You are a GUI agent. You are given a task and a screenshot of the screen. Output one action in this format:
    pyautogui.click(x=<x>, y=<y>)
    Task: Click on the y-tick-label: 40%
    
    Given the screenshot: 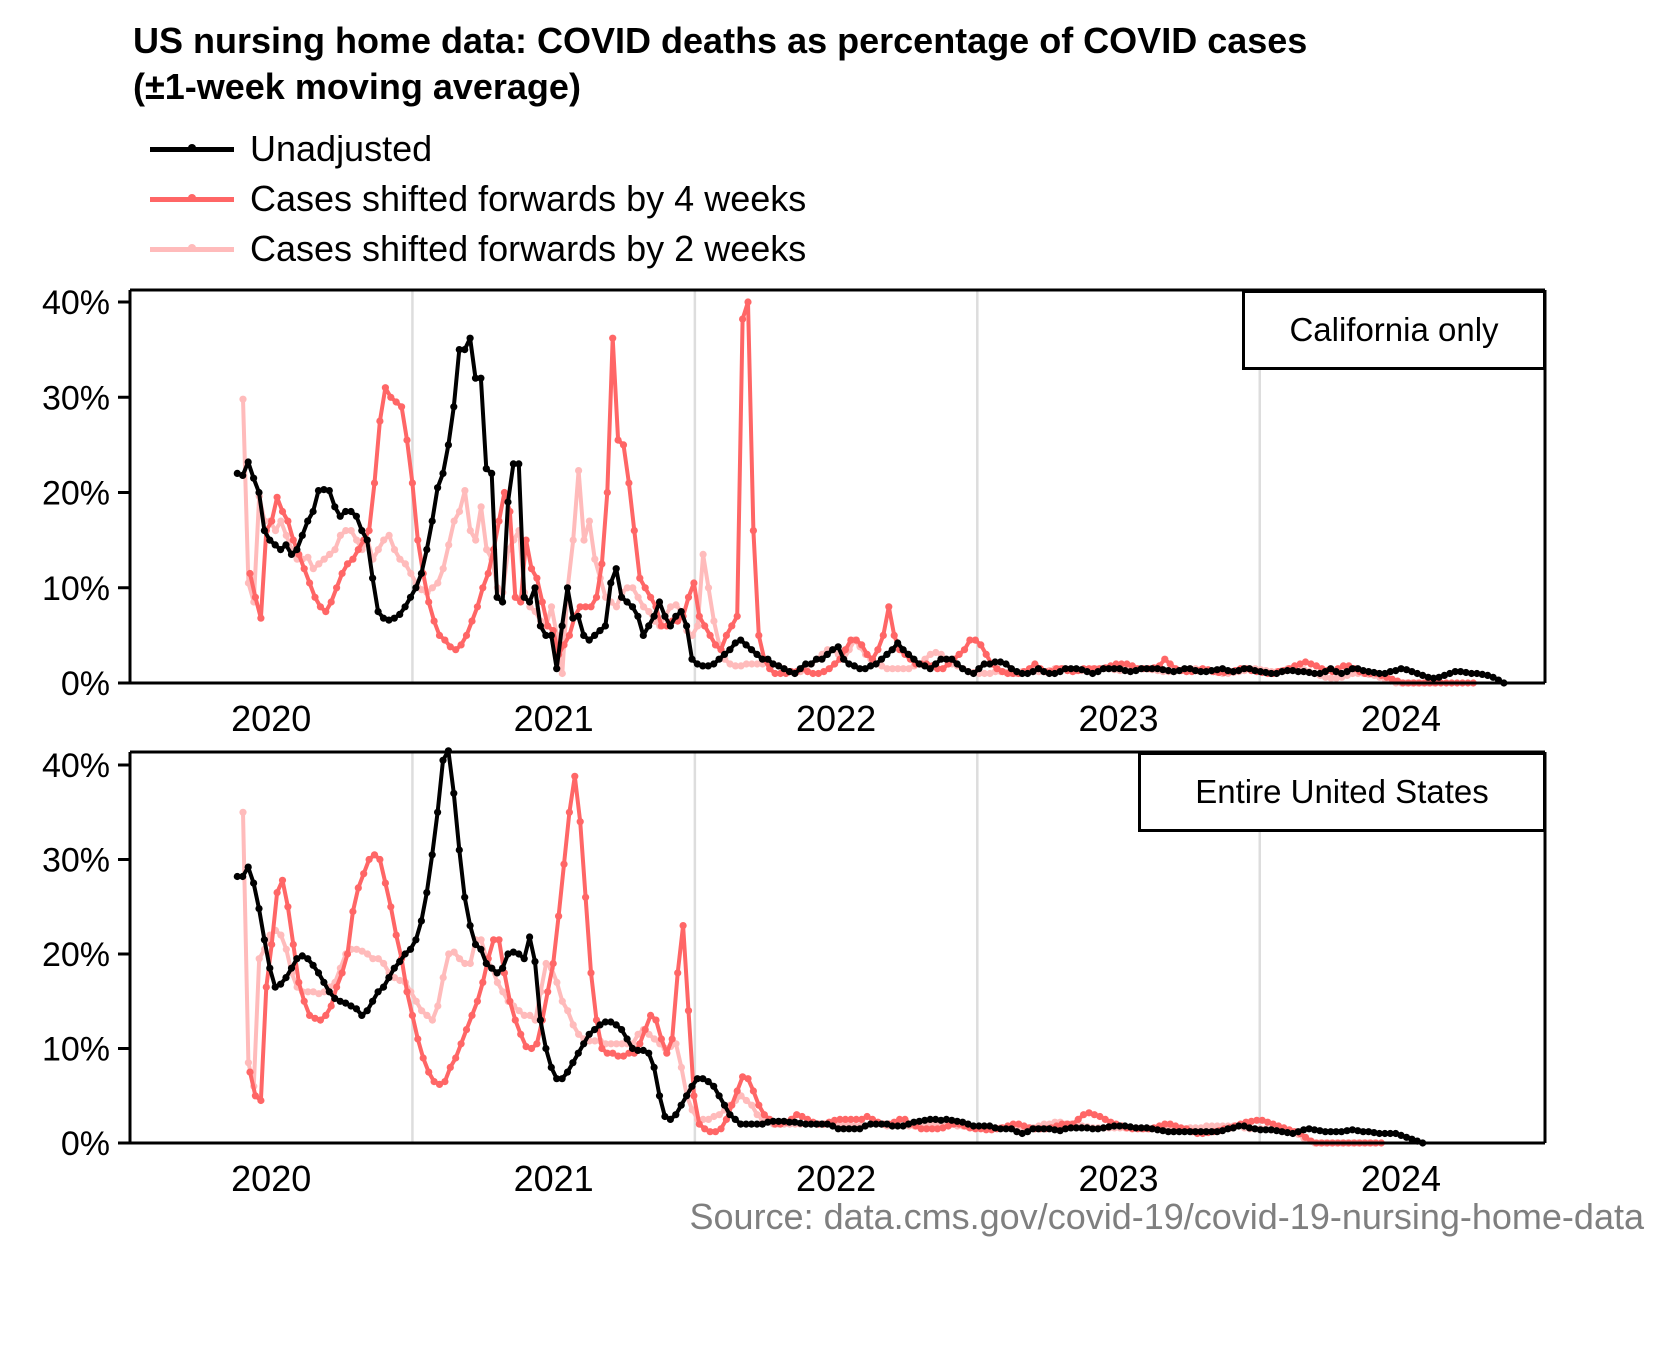 What is the action you would take?
    pyautogui.click(x=76, y=766)
    